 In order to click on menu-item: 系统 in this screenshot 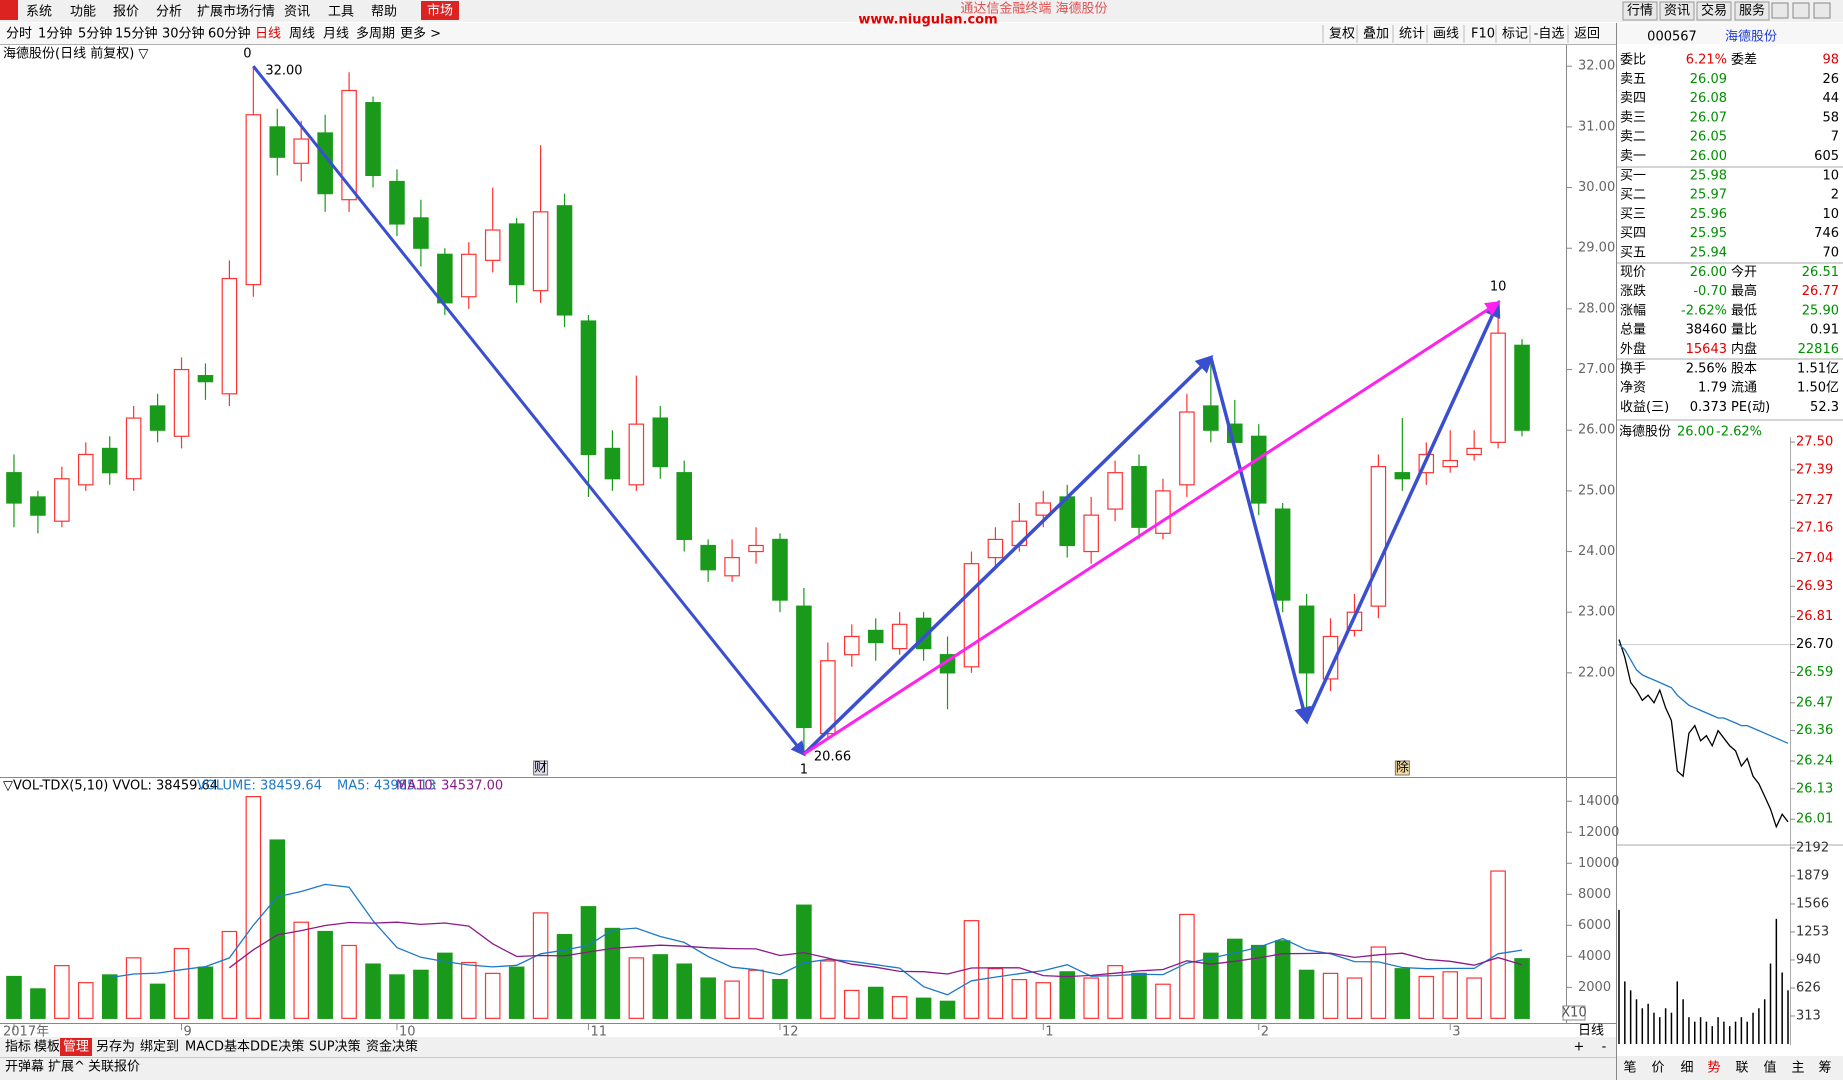, I will do `click(39, 12)`.